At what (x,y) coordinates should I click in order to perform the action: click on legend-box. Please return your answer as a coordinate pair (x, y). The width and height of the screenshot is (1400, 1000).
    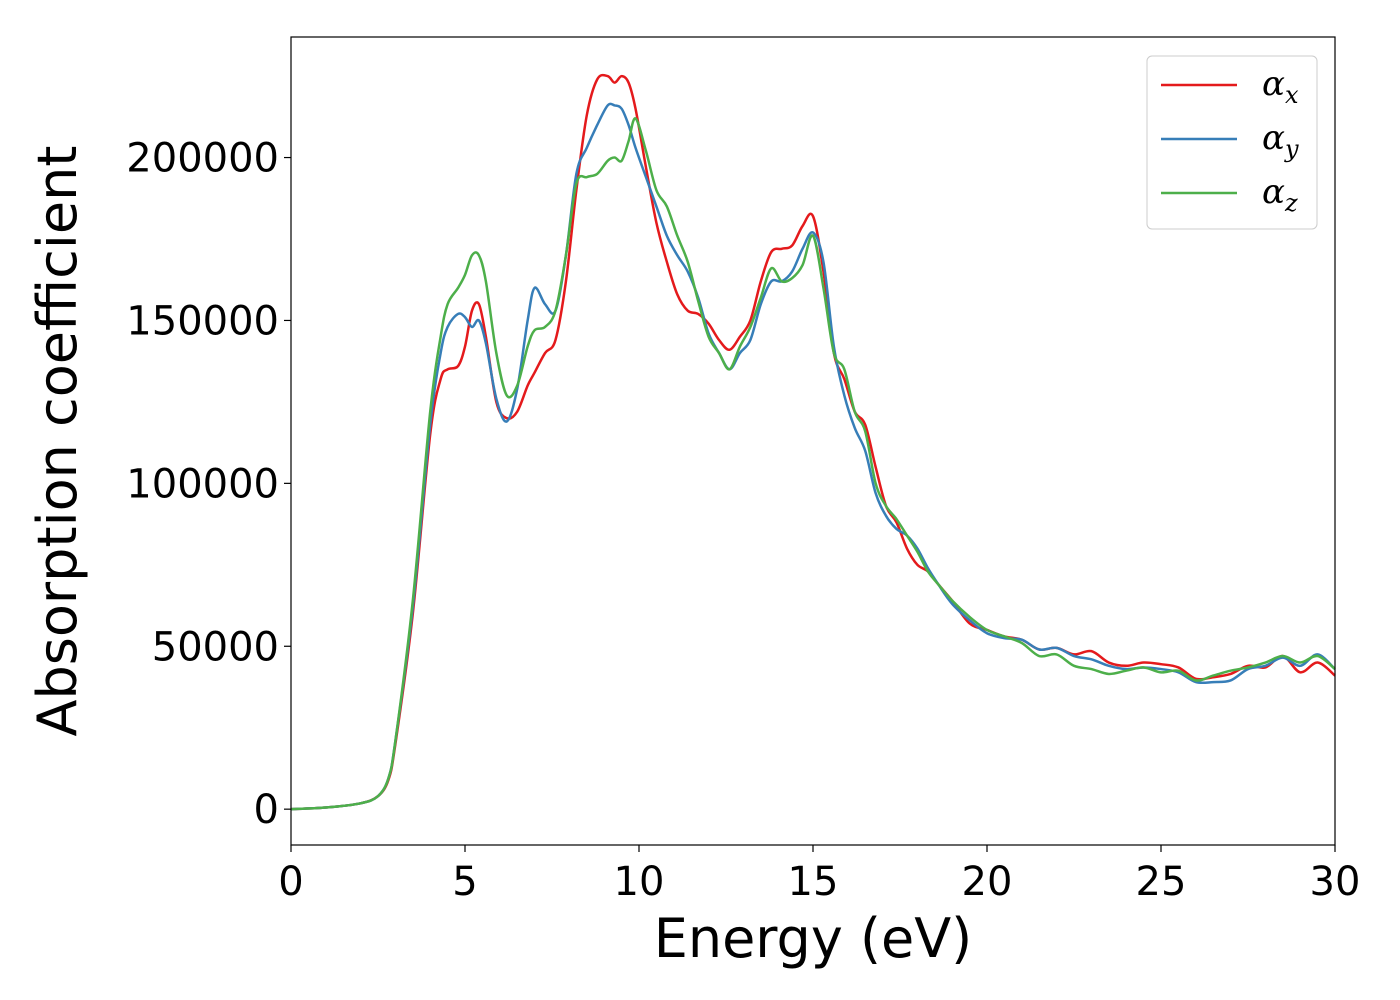
    Looking at the image, I should click on (1232, 142).